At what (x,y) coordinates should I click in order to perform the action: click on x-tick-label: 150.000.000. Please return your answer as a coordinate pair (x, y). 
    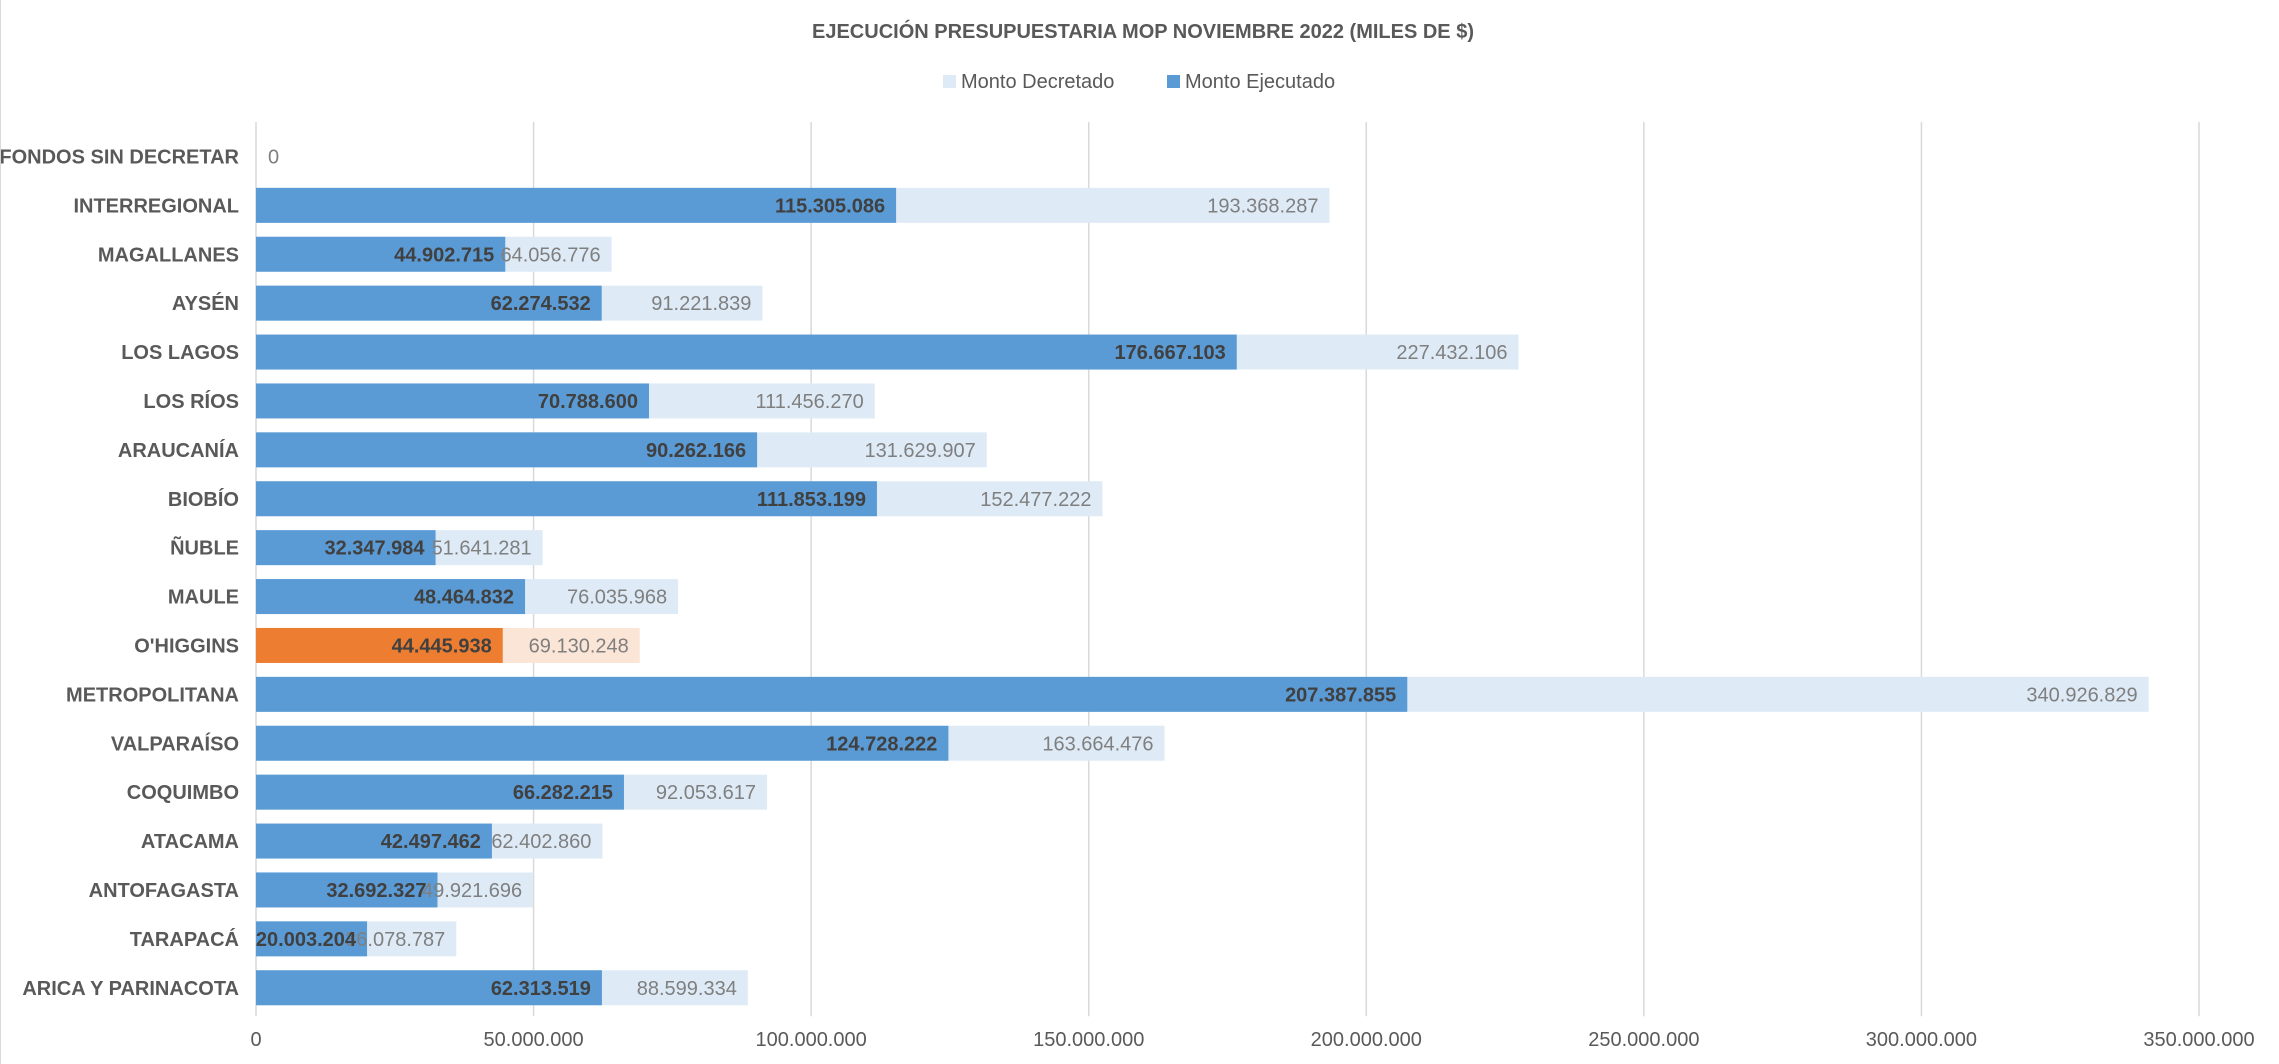
    Looking at the image, I should click on (1088, 1040).